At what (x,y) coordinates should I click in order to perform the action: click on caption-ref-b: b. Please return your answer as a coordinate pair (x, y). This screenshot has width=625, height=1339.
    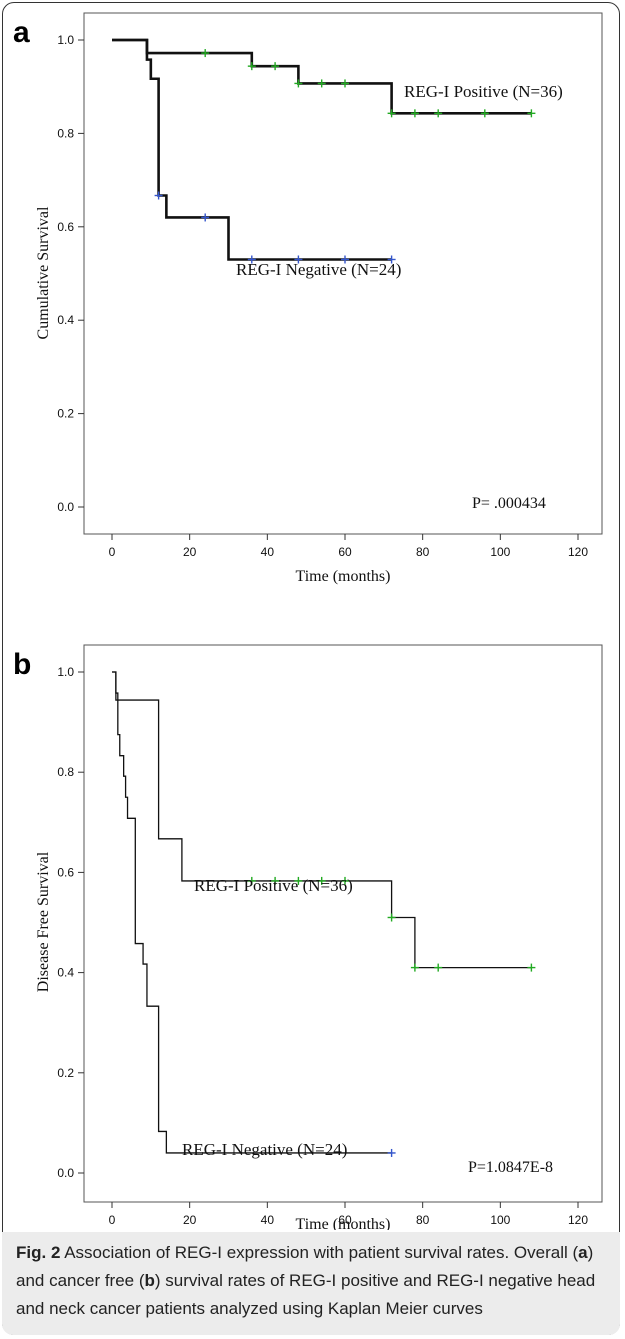
    Looking at the image, I should click on (149, 1280).